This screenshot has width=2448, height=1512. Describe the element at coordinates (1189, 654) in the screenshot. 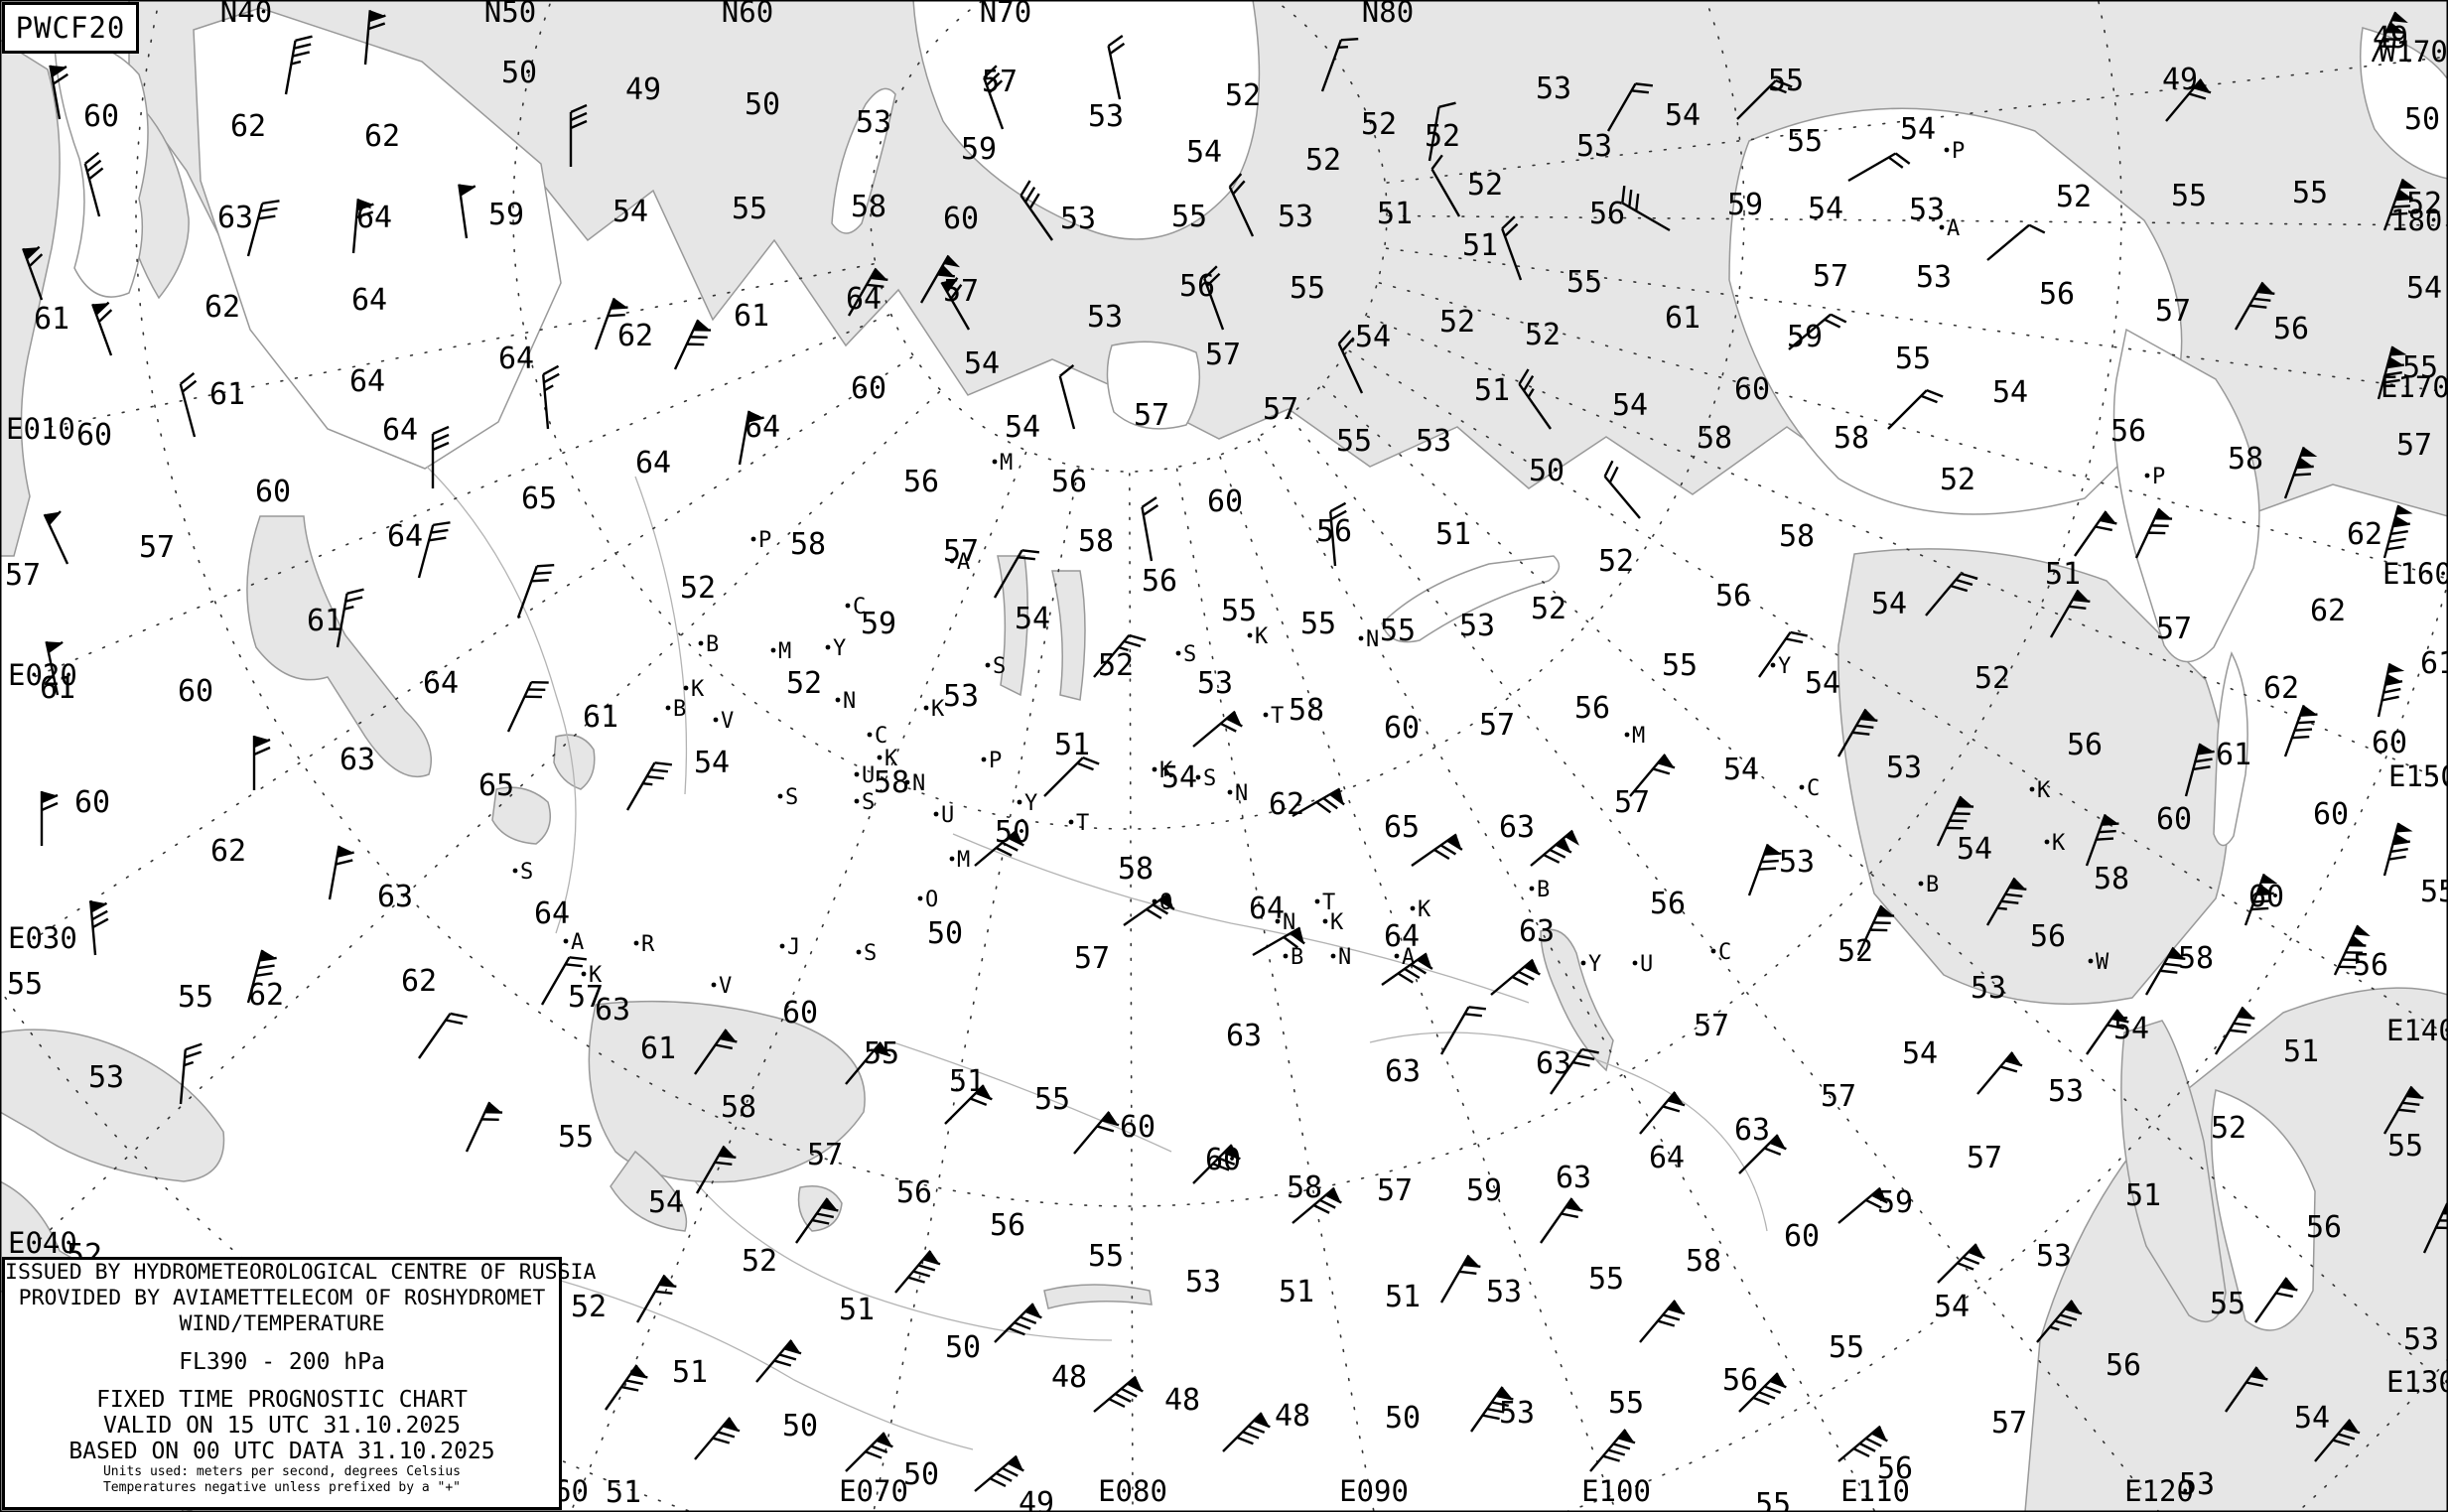

I see `station-letter: S` at that location.